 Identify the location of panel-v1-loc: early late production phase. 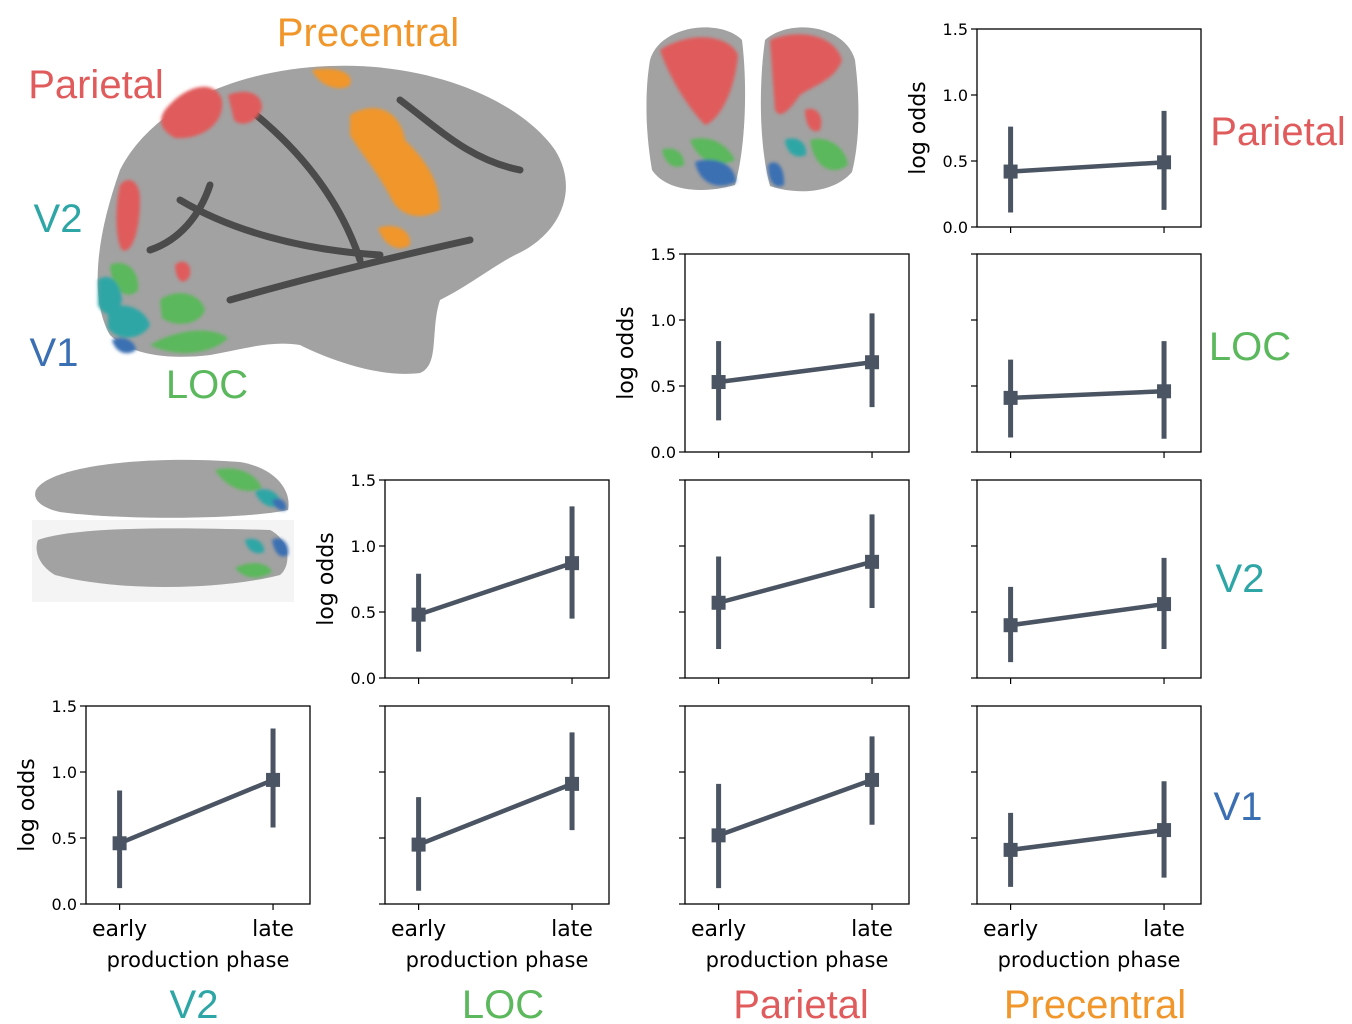
(494, 838).